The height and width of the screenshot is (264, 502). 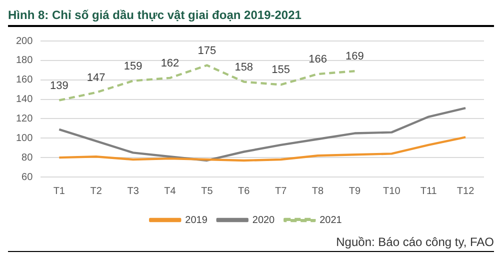 What do you see at coordinates (354, 191) in the screenshot?
I see `x-tick-label: T9` at bounding box center [354, 191].